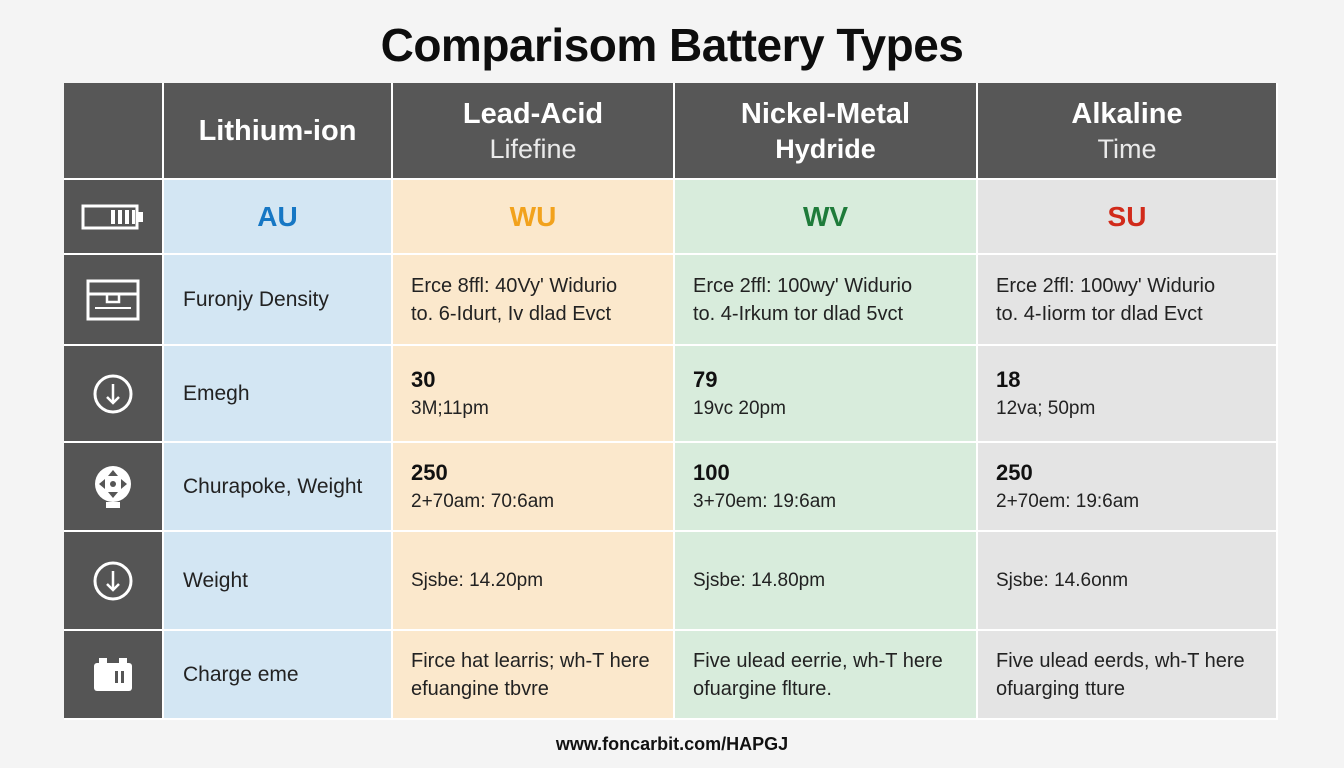  Describe the element at coordinates (705, 379) in the screenshot. I see `cell-number: 79` at that location.